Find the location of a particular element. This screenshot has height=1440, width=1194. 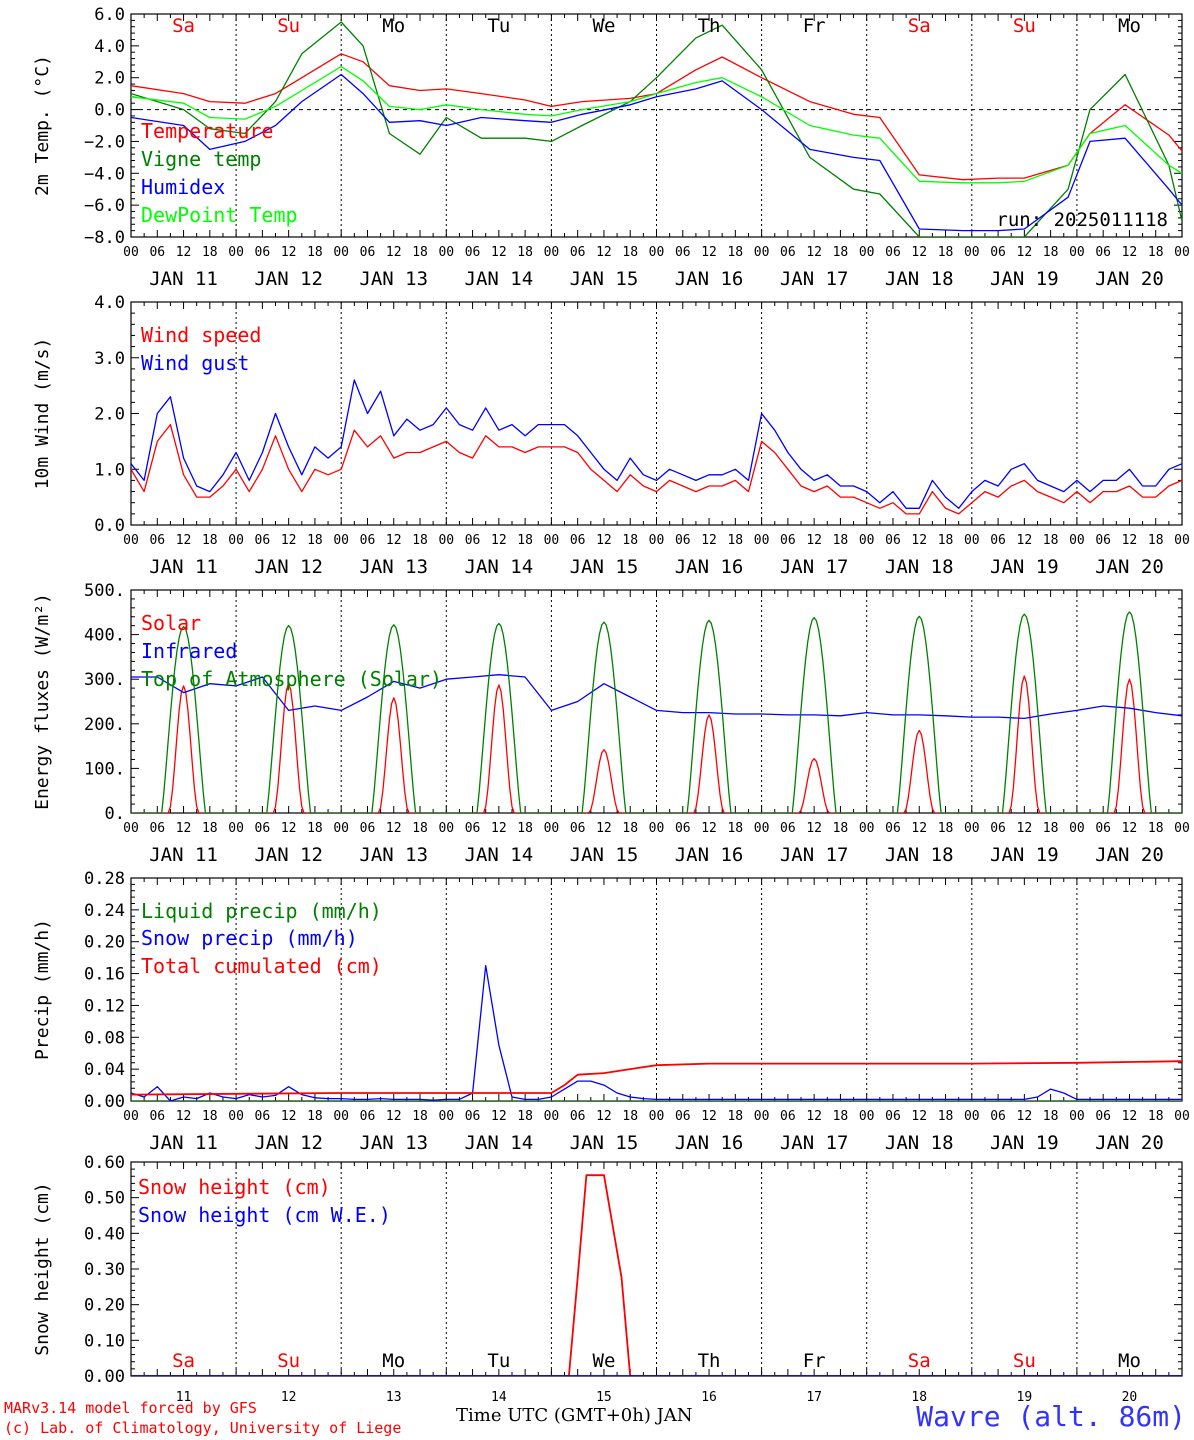

y-tick-label: 0.30 is located at coordinates (104, 1270).